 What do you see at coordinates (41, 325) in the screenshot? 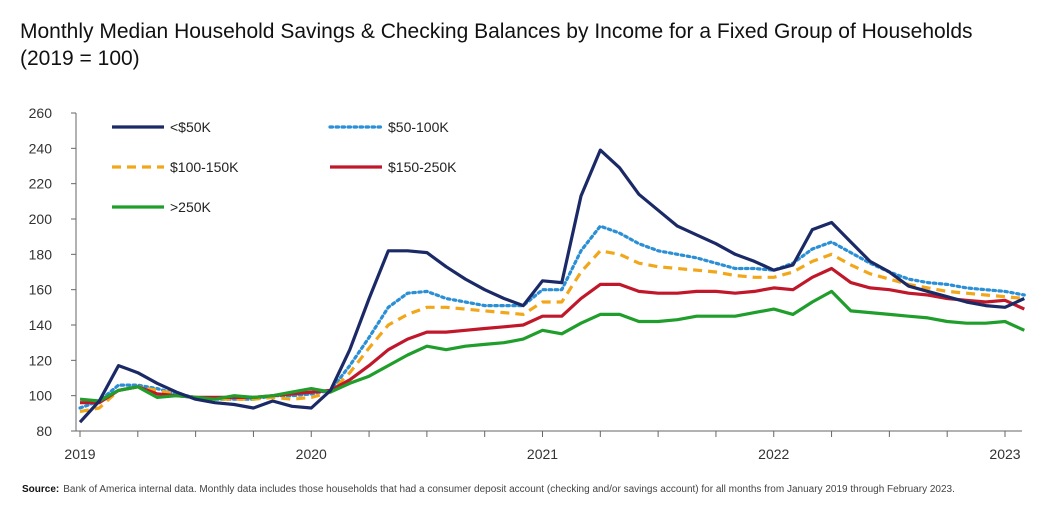
I see `y-tick-label: 140` at bounding box center [41, 325].